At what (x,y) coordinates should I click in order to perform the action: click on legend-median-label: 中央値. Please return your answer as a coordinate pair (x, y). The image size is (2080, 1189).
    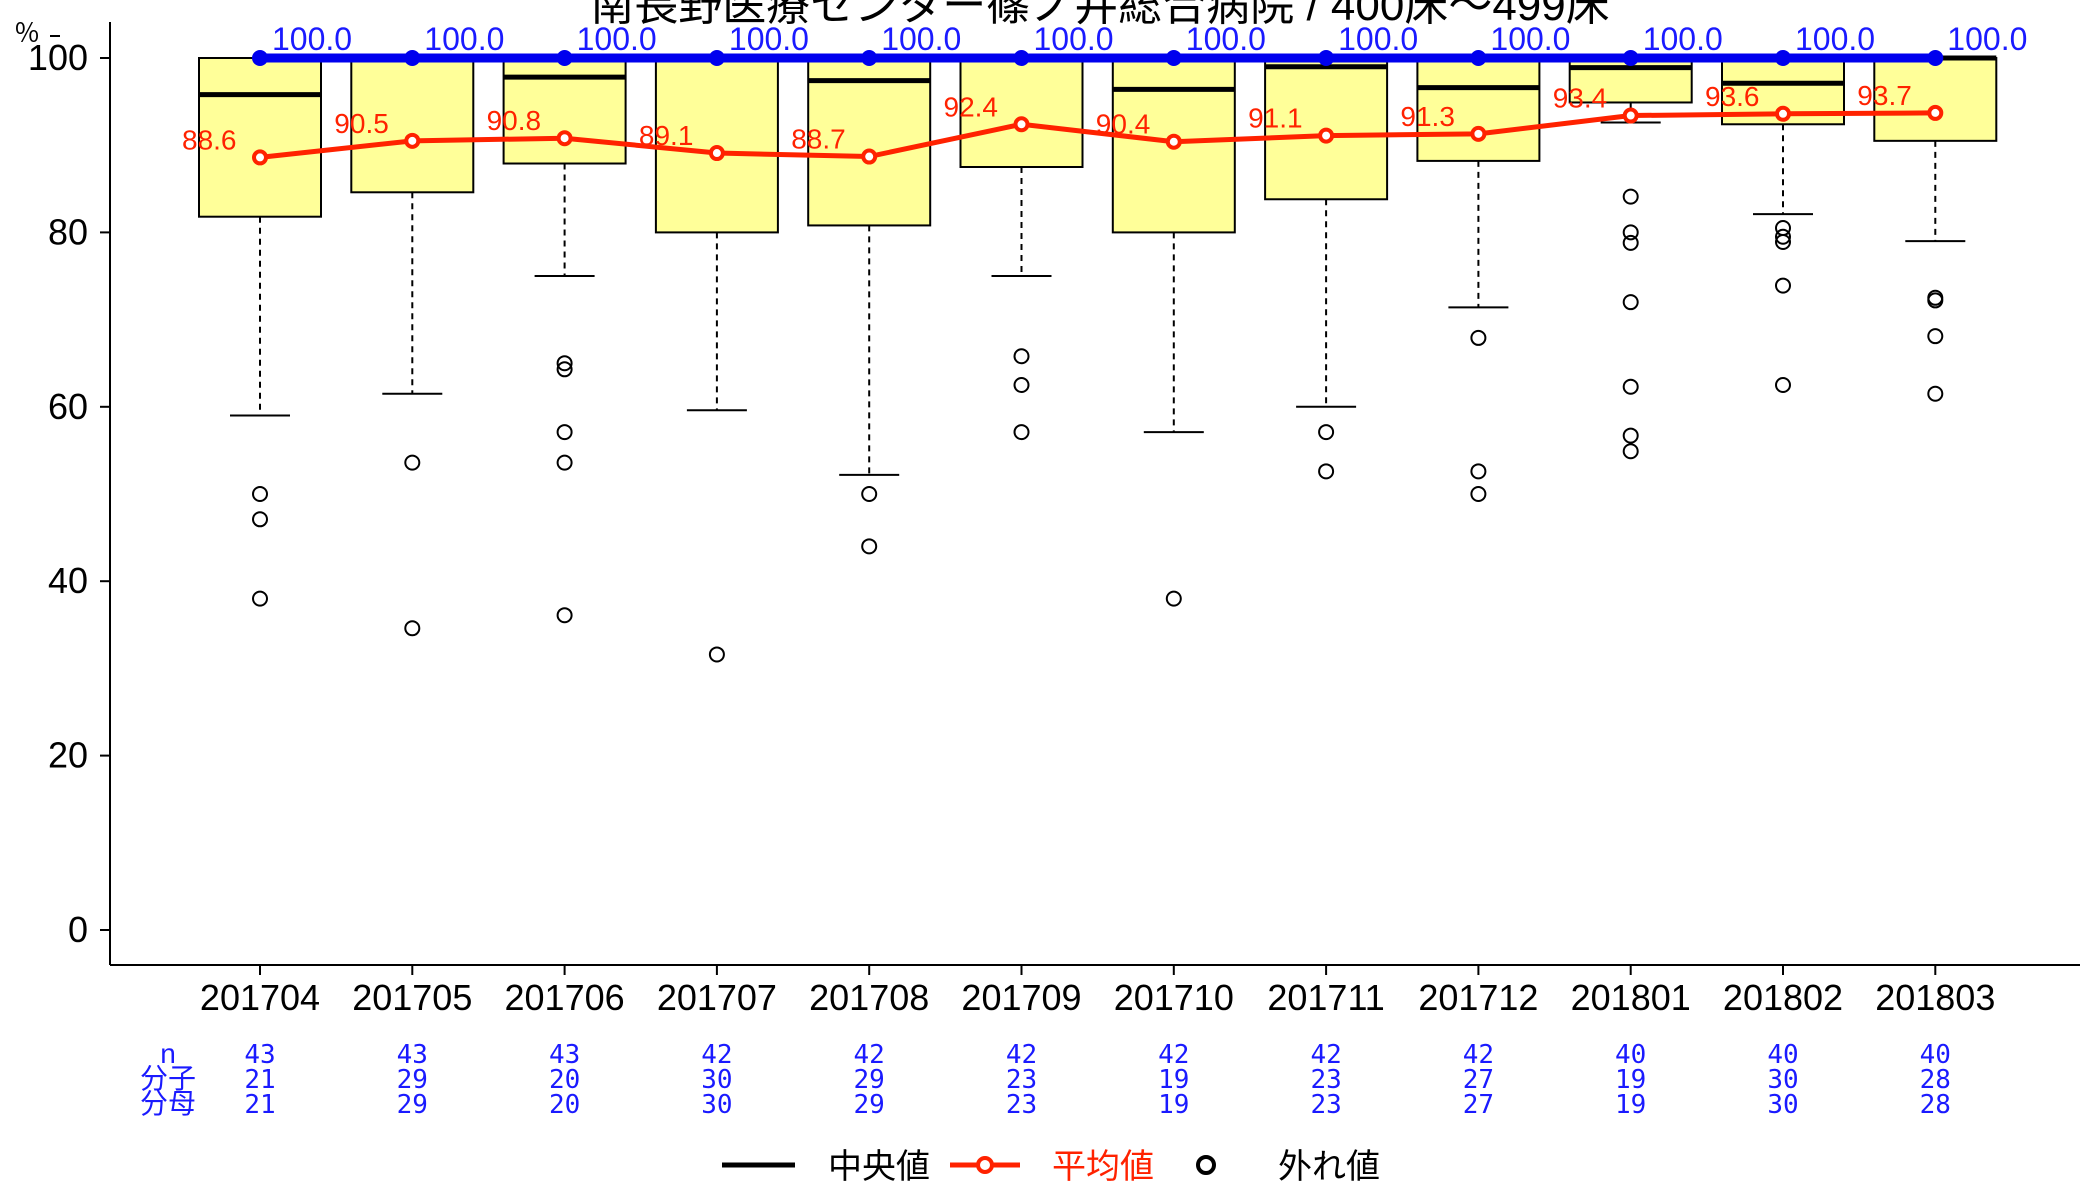
    Looking at the image, I should click on (879, 1166).